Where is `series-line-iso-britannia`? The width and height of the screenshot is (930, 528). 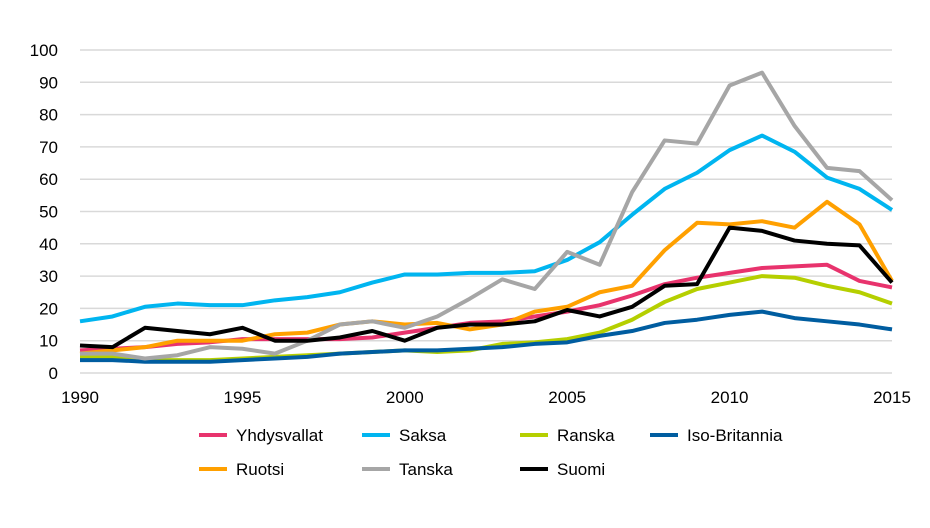 series-line-iso-britannia is located at coordinates (486, 336).